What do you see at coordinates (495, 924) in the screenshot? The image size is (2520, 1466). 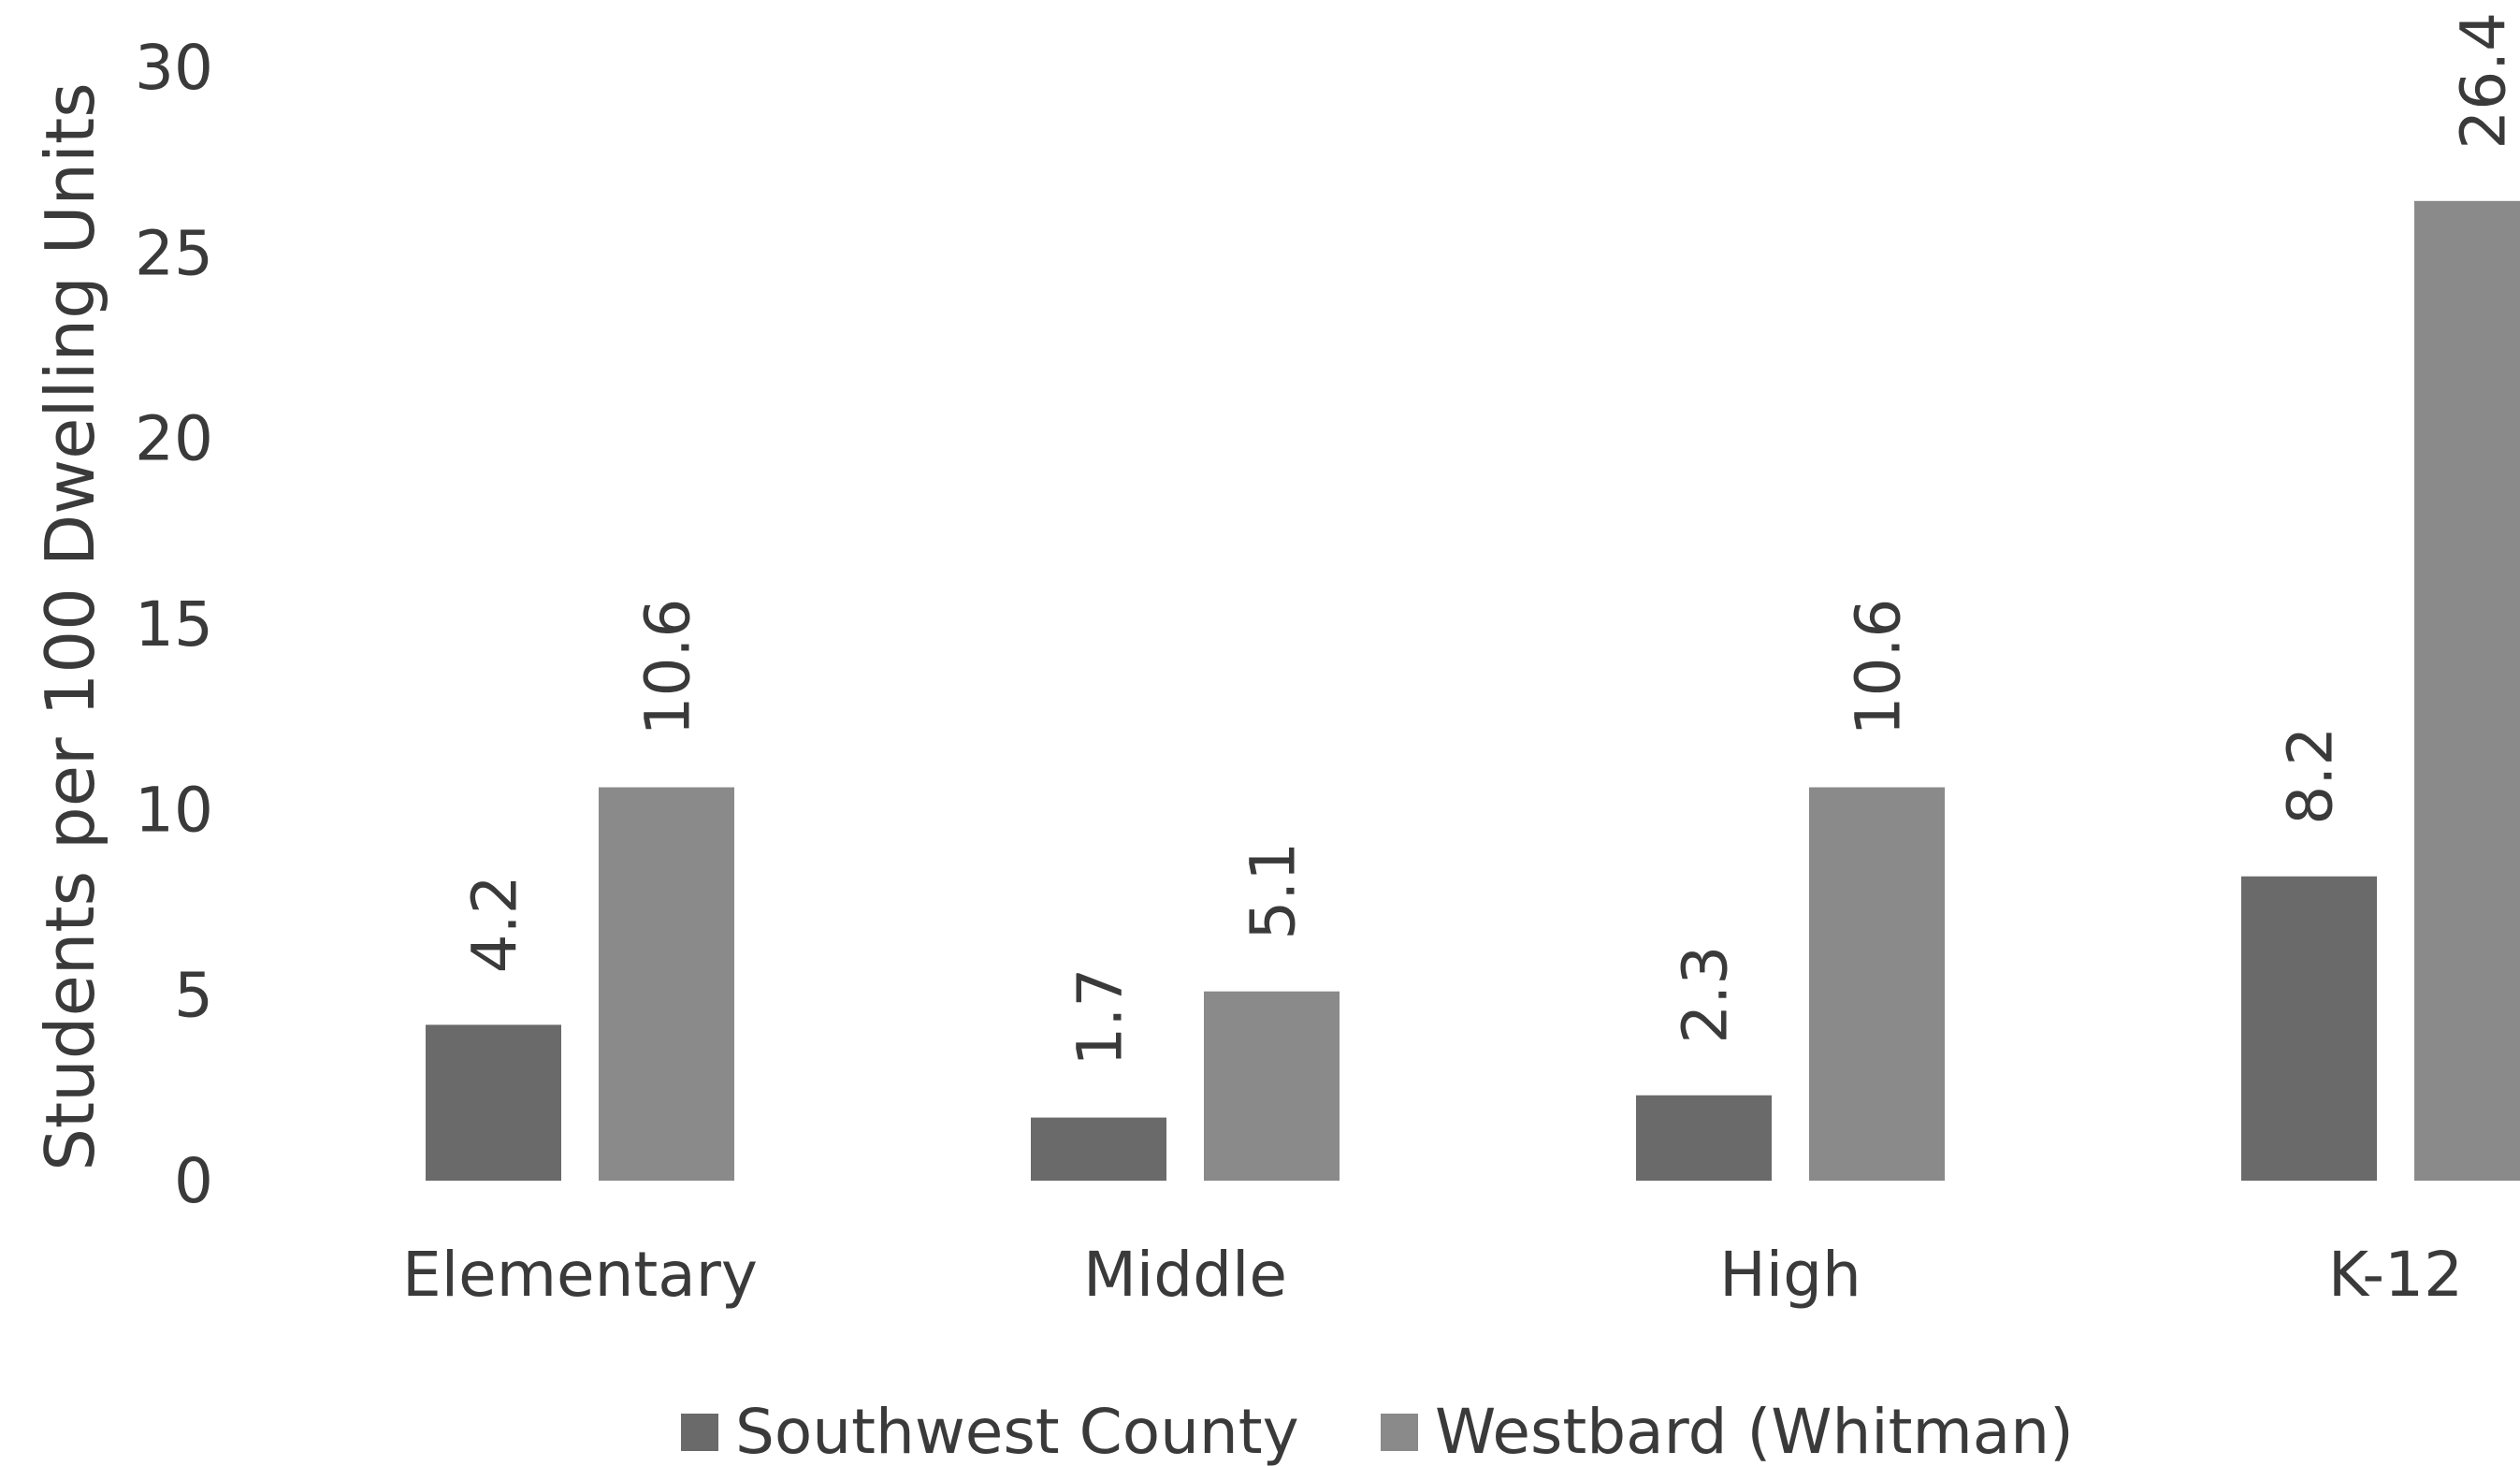 I see `data-label: 4.2` at bounding box center [495, 924].